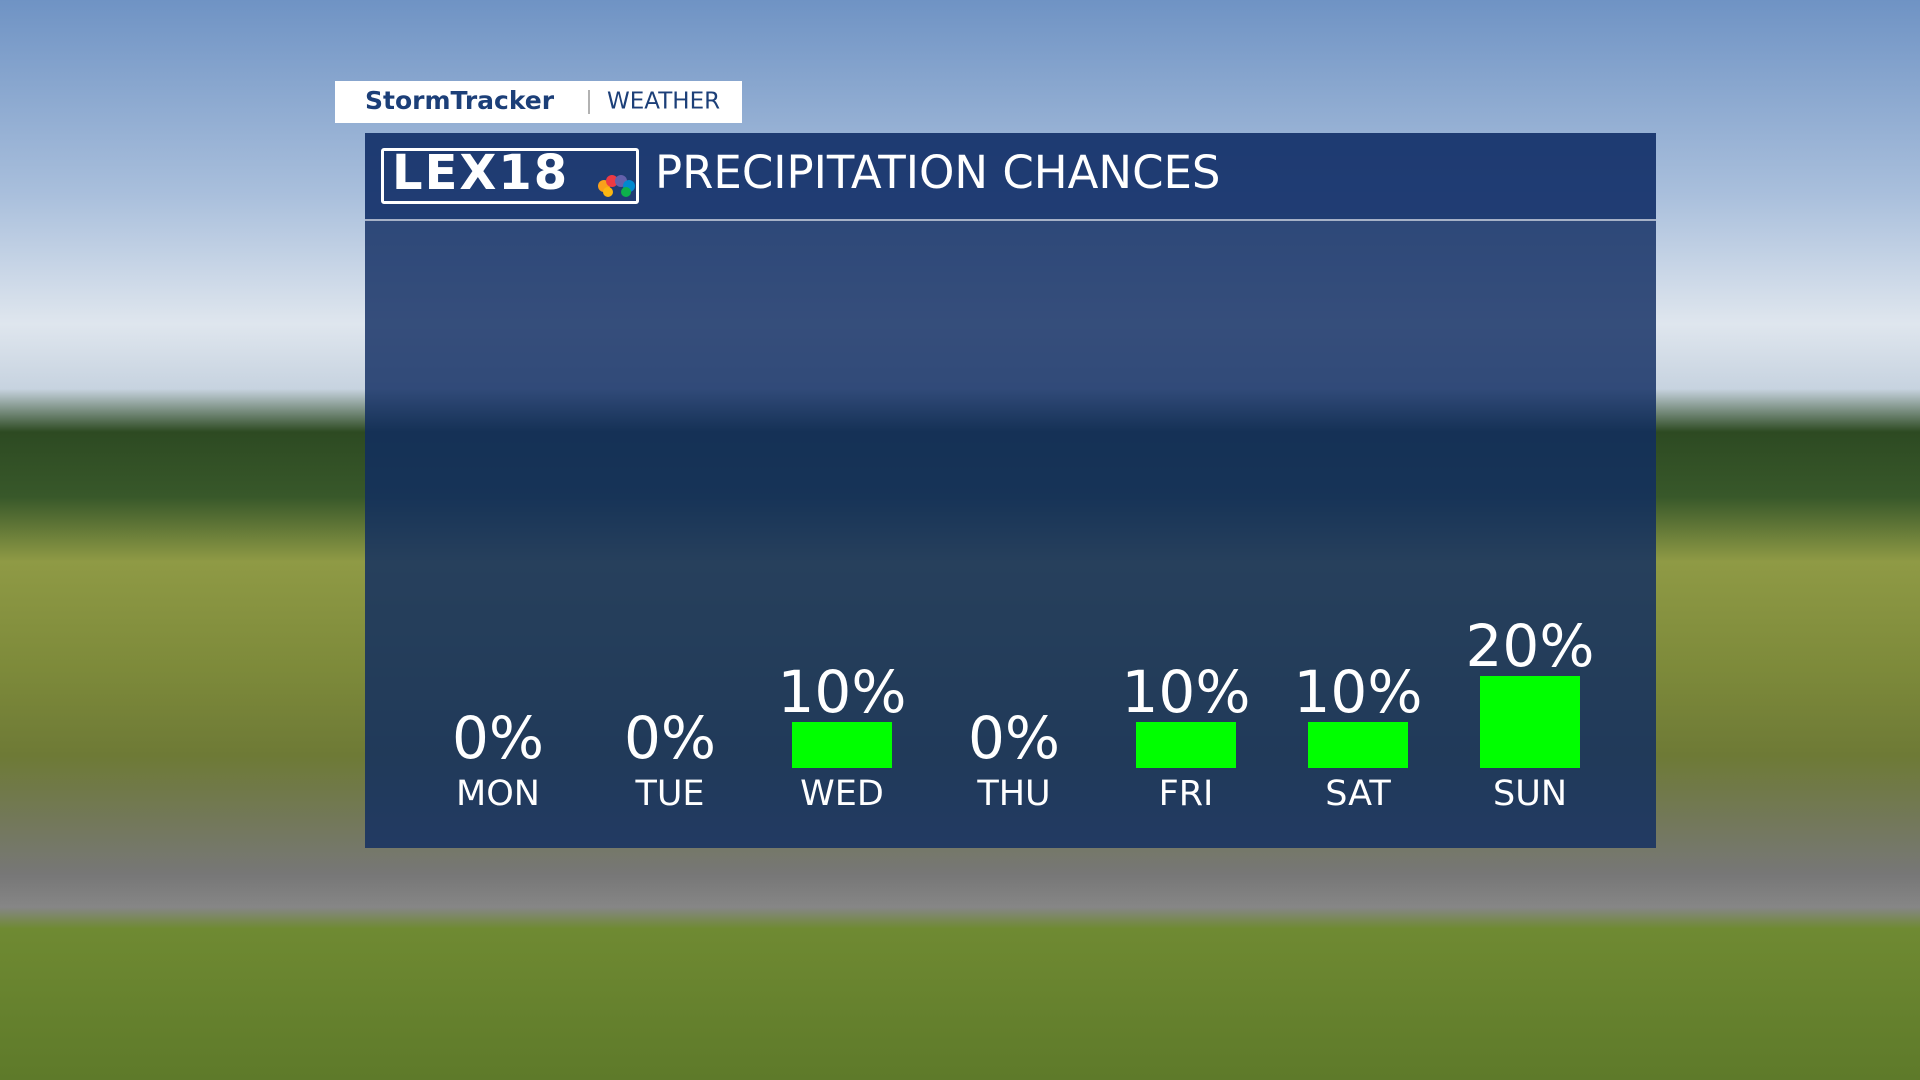 Image resolution: width=1920 pixels, height=1080 pixels. Describe the element at coordinates (1530, 794) in the screenshot. I see `x-tick-label: SUN` at that location.